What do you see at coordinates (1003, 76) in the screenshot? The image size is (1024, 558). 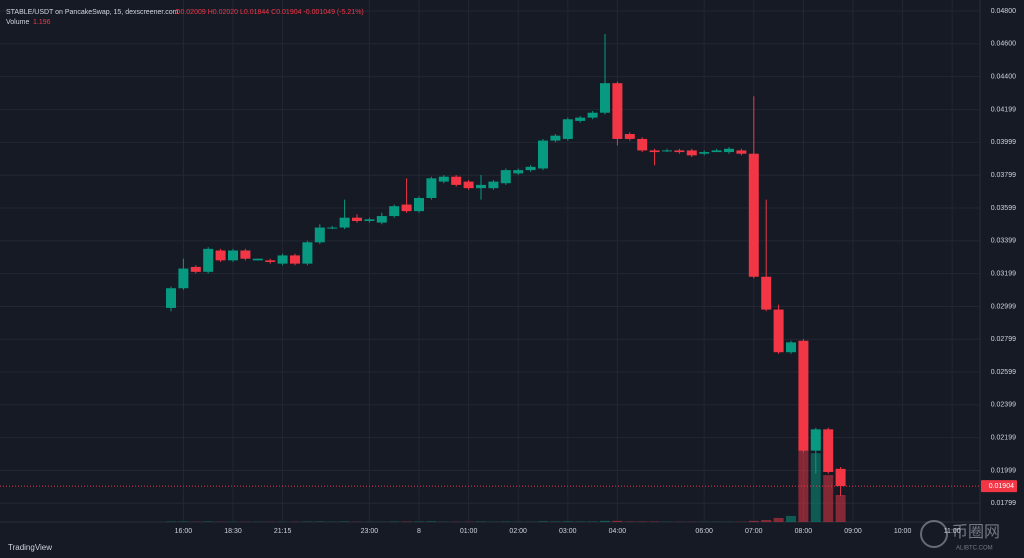 I see `y-tick-label: 0.04400` at bounding box center [1003, 76].